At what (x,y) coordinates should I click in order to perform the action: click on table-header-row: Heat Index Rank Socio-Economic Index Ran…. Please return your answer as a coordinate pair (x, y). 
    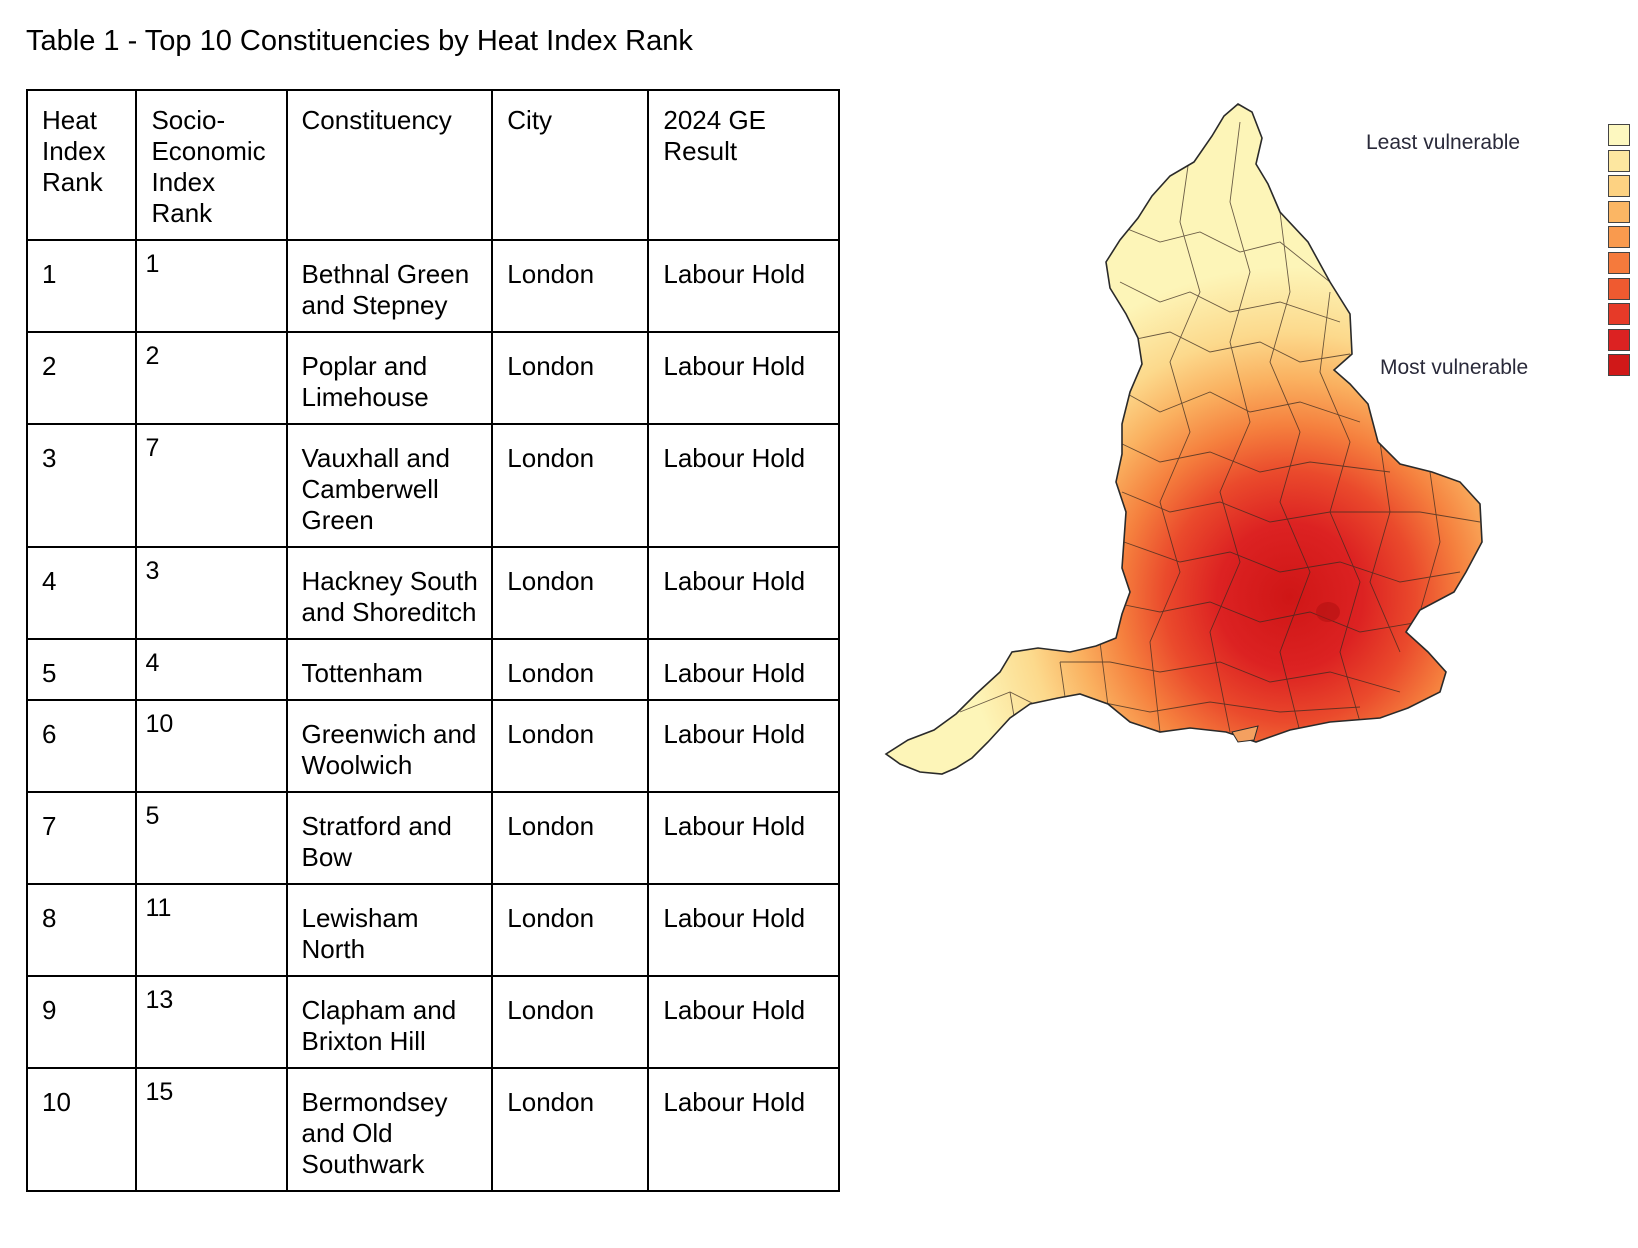
    Looking at the image, I should click on (432, 165).